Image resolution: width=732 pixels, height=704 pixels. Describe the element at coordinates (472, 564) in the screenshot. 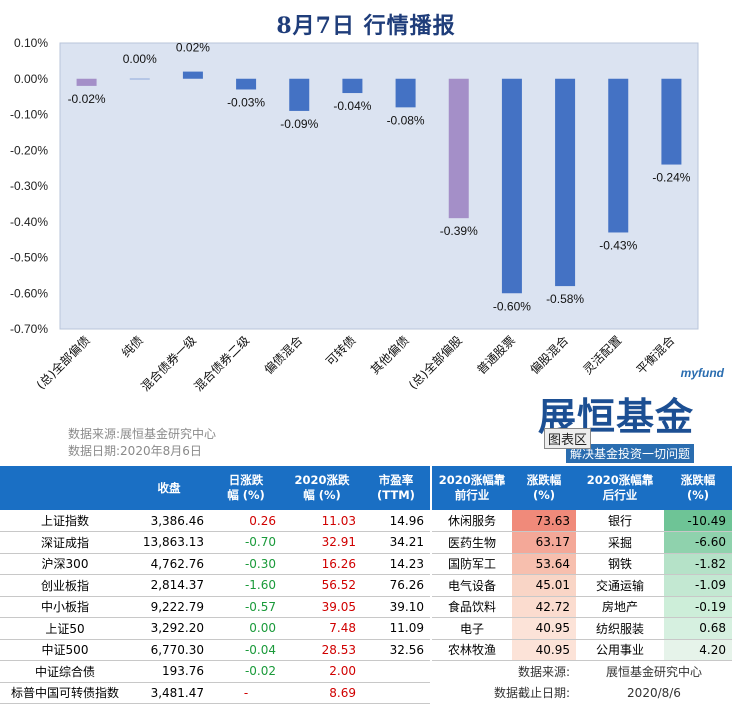

I see `top-industry-name: 国防军工` at that location.